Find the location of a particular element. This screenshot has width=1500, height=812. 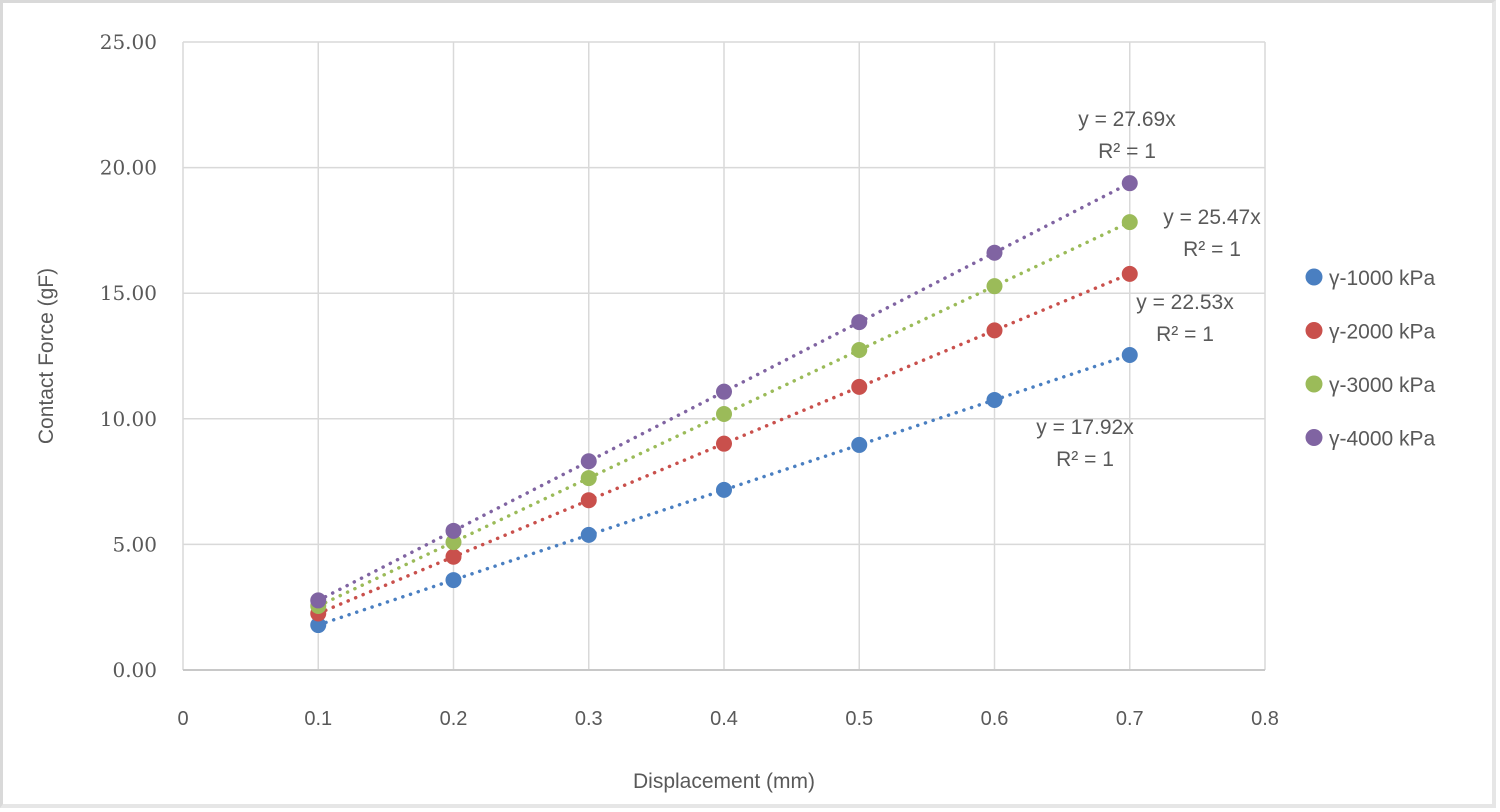

x-tick-label: 0.7 is located at coordinates (1130, 719).